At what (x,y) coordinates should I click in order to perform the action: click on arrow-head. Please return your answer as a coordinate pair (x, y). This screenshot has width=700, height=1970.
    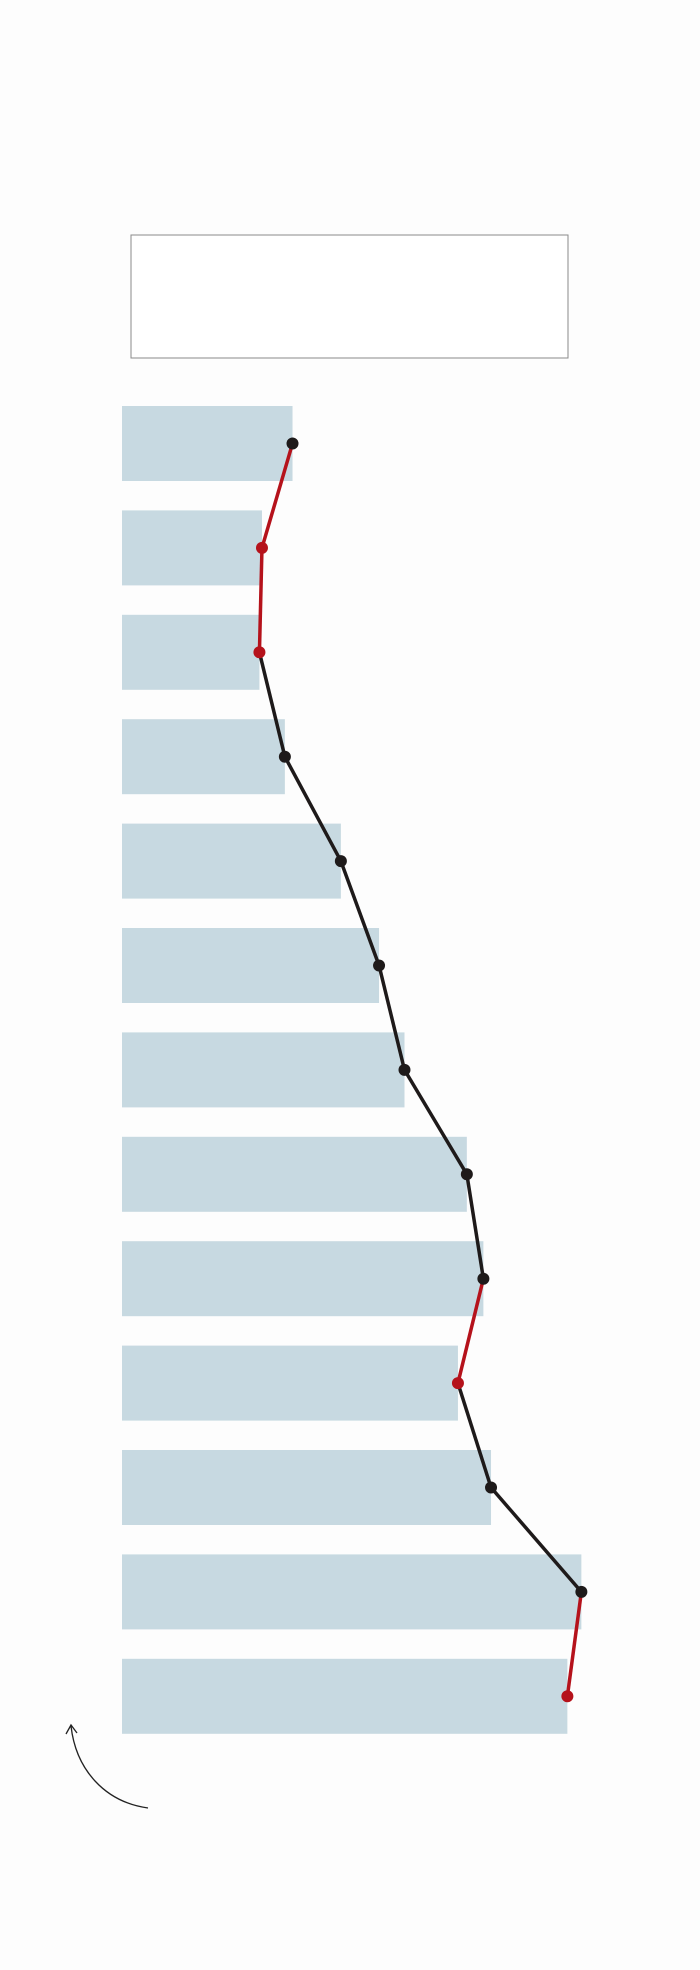
    Looking at the image, I should click on (71, 1729).